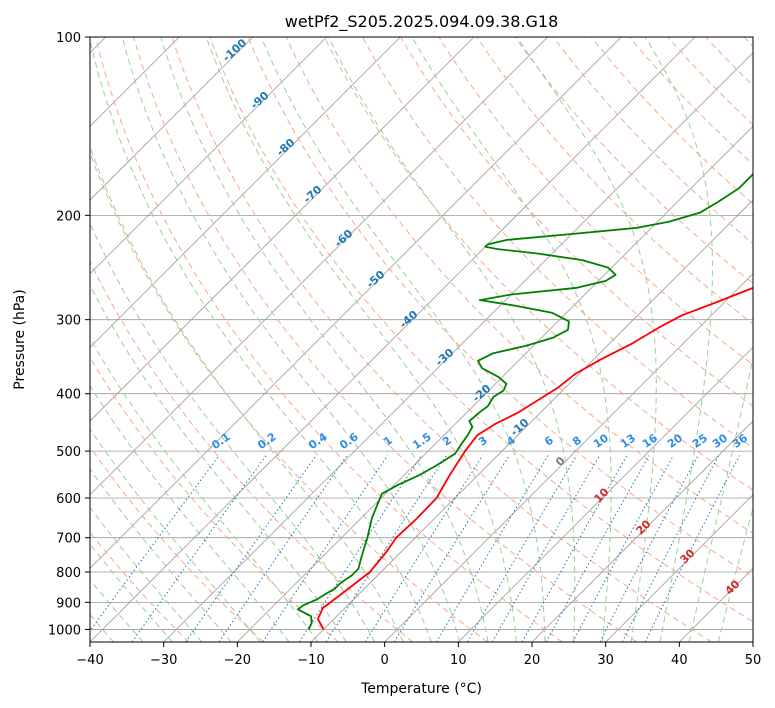 The height and width of the screenshot is (708, 775). What do you see at coordinates (68, 216) in the screenshot?
I see `y-tick-label: 200` at bounding box center [68, 216].